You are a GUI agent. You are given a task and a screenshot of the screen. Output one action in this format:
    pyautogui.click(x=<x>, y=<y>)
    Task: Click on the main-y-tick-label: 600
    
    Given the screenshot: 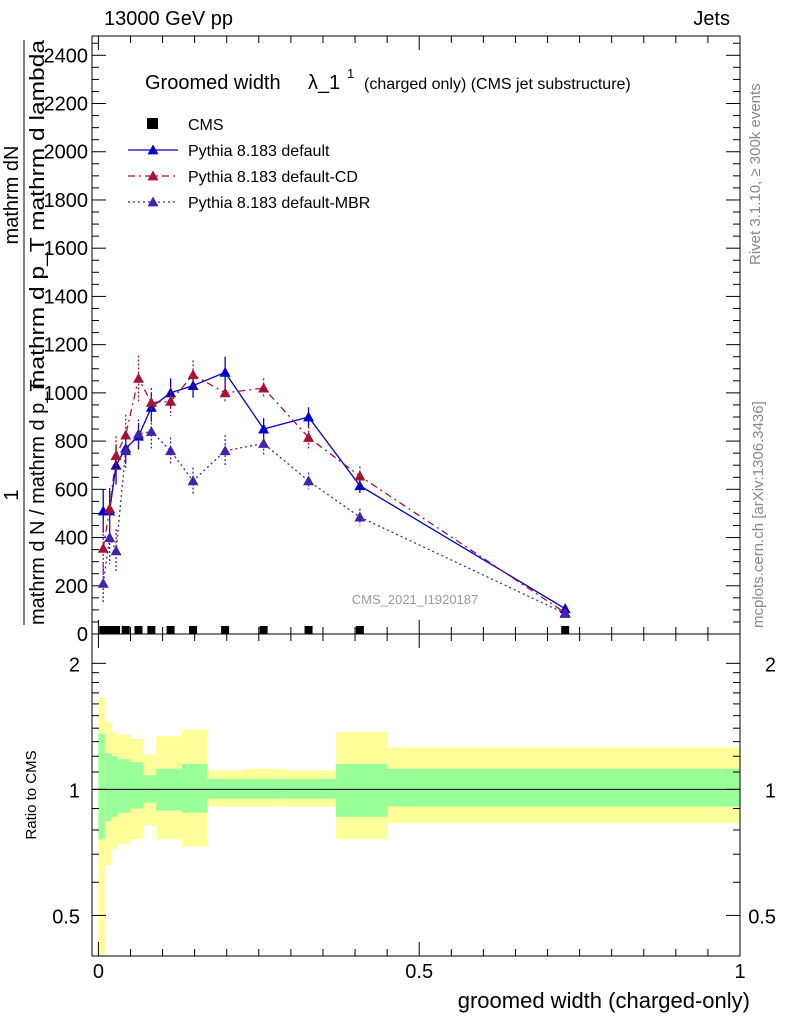 What is the action you would take?
    pyautogui.click(x=71, y=490)
    